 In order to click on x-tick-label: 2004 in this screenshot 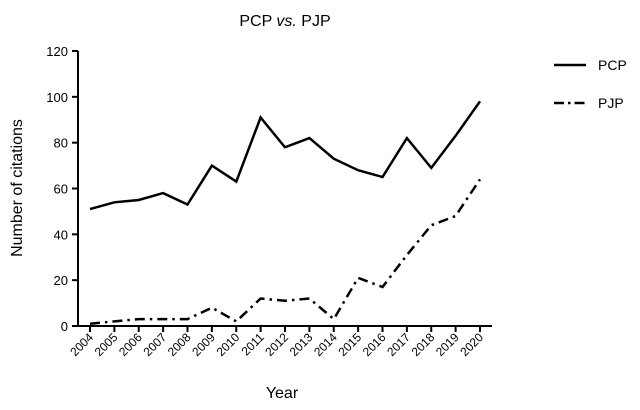, I will do `click(81, 344)`.